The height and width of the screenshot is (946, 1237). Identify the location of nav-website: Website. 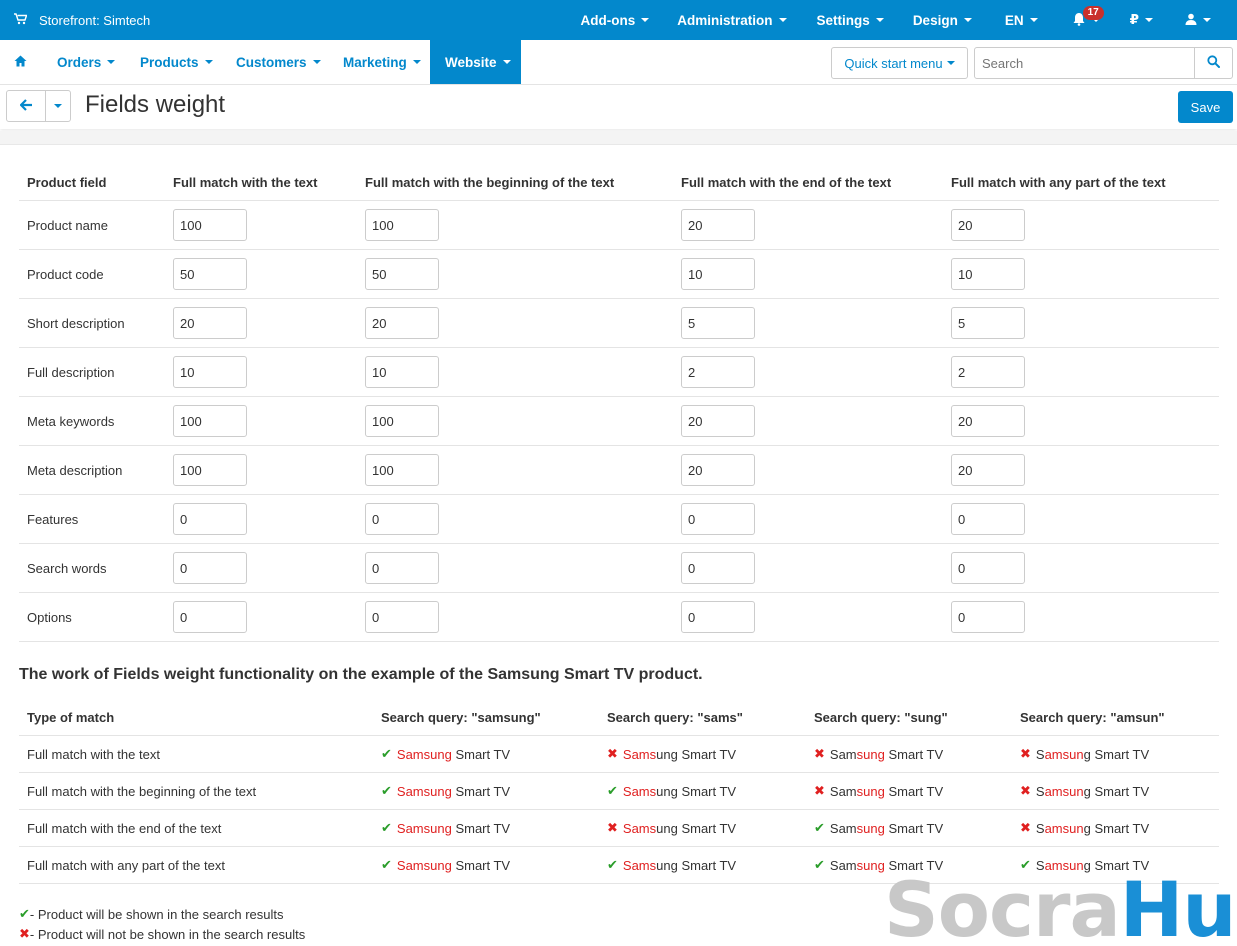
(475, 62).